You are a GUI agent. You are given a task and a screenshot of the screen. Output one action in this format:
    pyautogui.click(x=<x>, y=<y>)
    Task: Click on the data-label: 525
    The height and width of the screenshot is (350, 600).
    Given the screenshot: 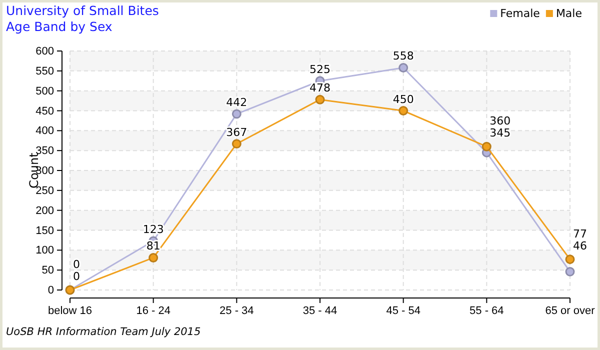 What is the action you would take?
    pyautogui.click(x=320, y=69)
    